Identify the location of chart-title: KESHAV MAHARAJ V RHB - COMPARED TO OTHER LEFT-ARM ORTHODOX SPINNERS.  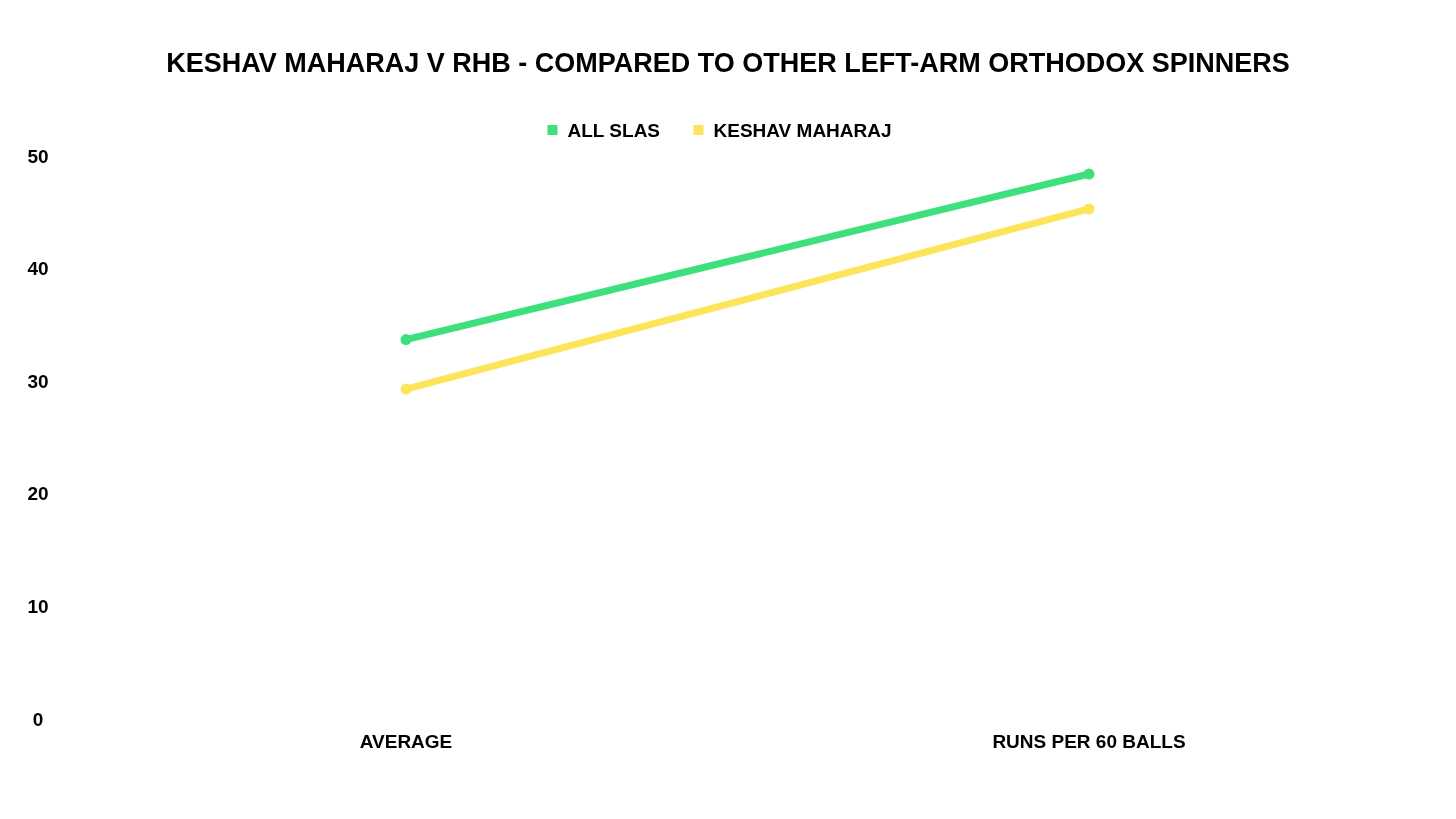
(728, 63).